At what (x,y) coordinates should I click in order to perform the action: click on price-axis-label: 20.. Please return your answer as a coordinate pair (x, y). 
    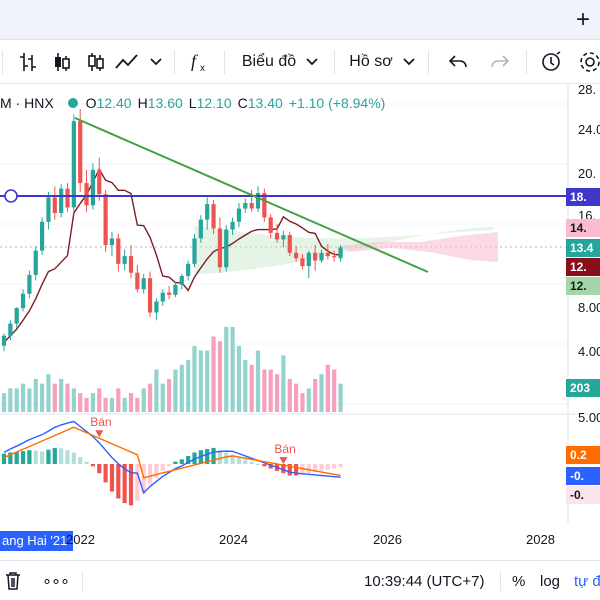
    Looking at the image, I should click on (587, 173).